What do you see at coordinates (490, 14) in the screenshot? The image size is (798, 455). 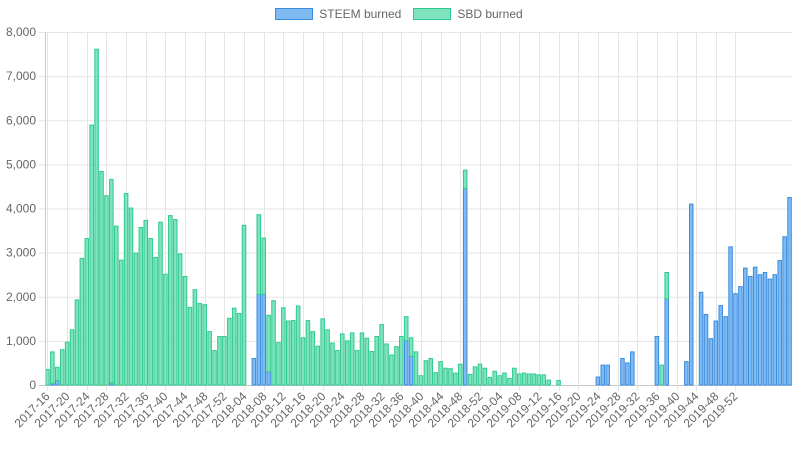 I see `legend-label-sbd: SBD burned` at bounding box center [490, 14].